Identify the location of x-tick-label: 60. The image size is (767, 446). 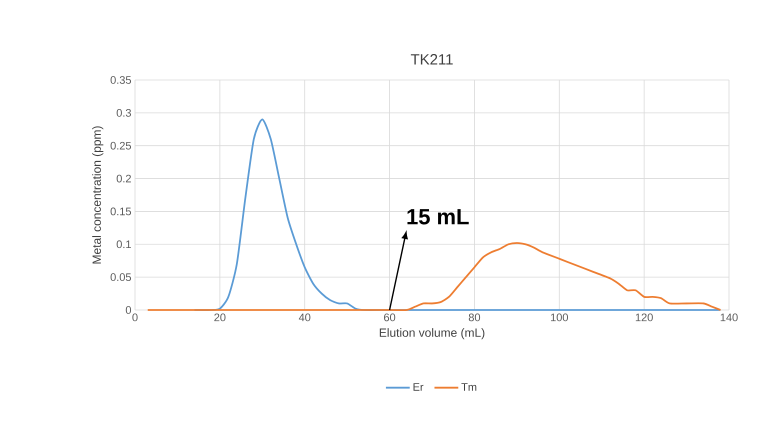
(390, 318).